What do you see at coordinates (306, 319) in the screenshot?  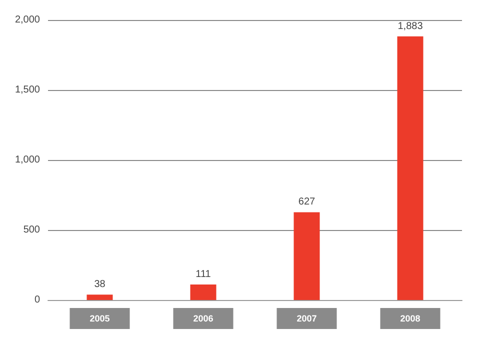 I see `x-tick-label: 2007` at bounding box center [306, 319].